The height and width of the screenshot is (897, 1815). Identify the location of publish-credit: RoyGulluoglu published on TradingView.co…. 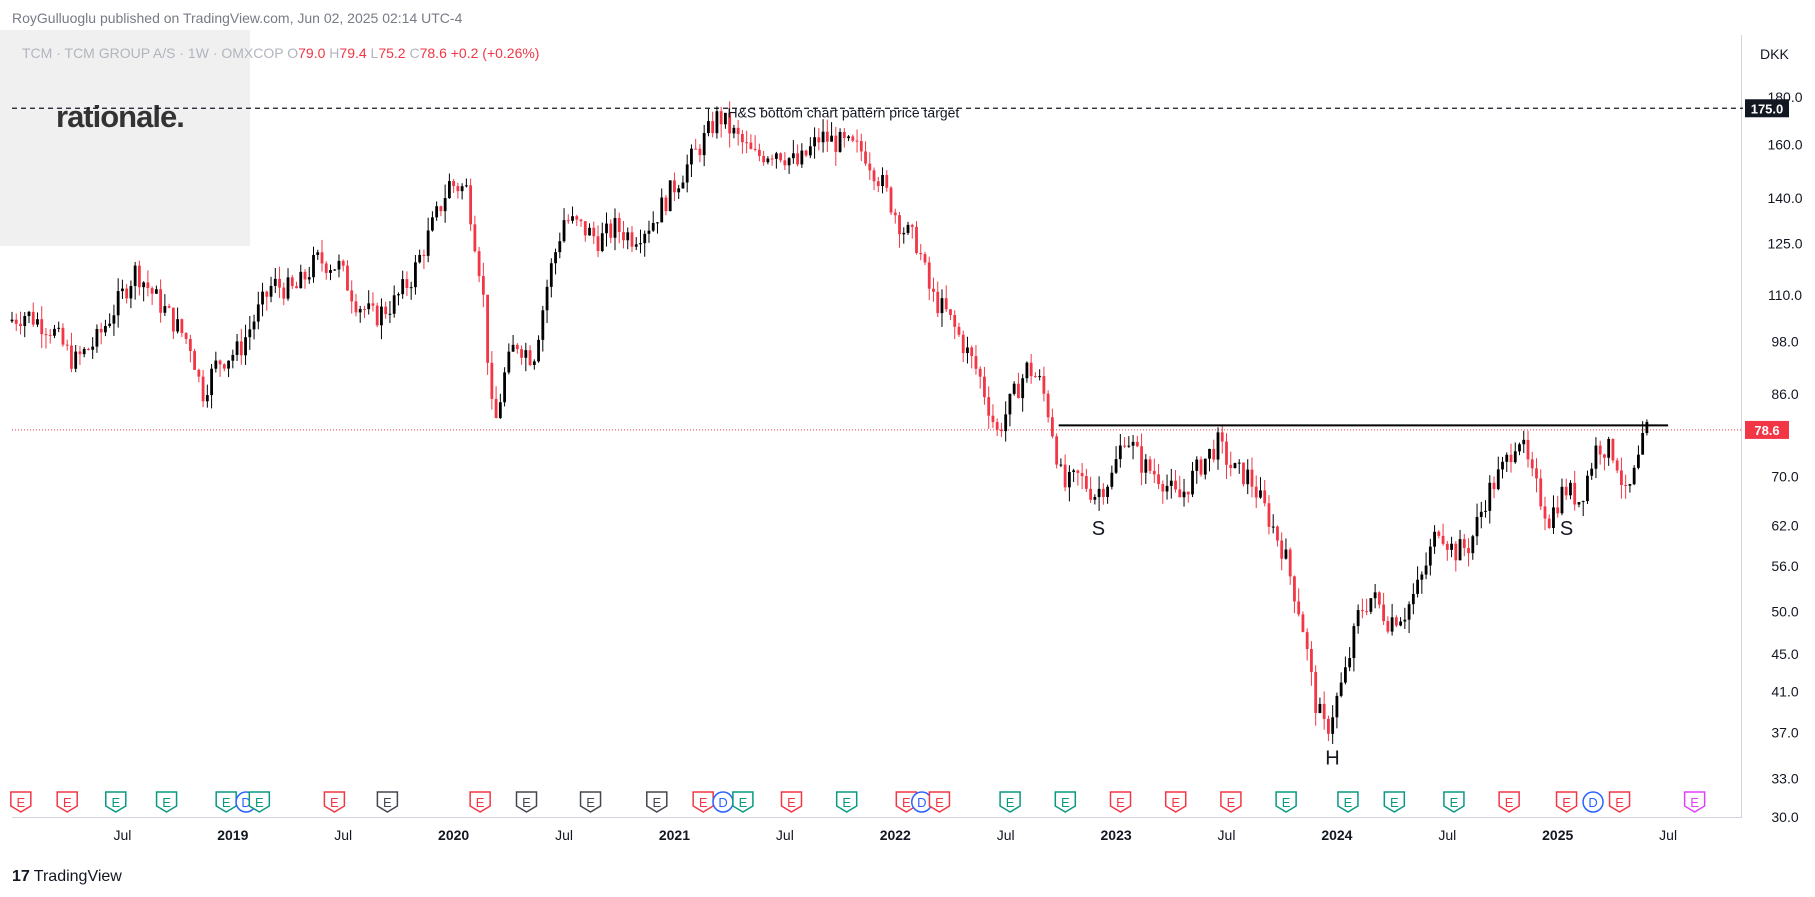
(237, 18).